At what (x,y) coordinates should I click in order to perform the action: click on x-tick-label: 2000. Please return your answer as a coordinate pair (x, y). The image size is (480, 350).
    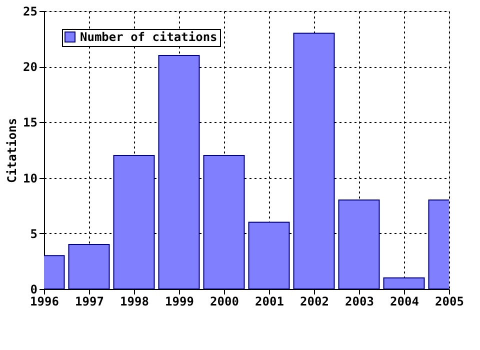
    Looking at the image, I should click on (224, 301).